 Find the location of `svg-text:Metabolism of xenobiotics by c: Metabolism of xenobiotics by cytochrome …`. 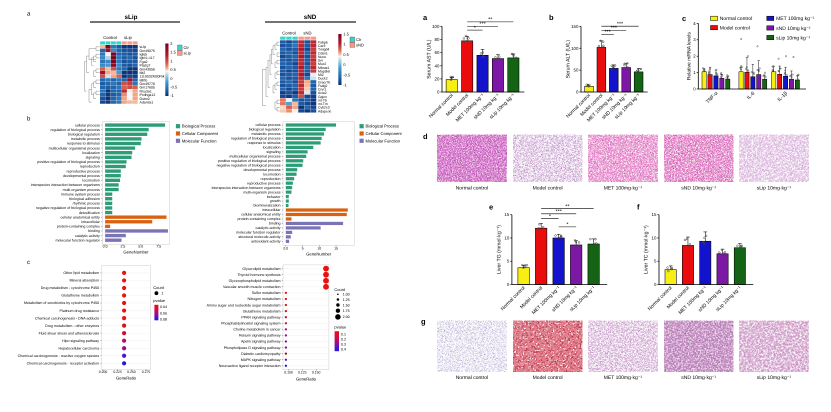

svg-text:Metabolism of xenobiotics by c: Metabolism of xenobiotics by cytochrome … is located at coordinates (61, 303).